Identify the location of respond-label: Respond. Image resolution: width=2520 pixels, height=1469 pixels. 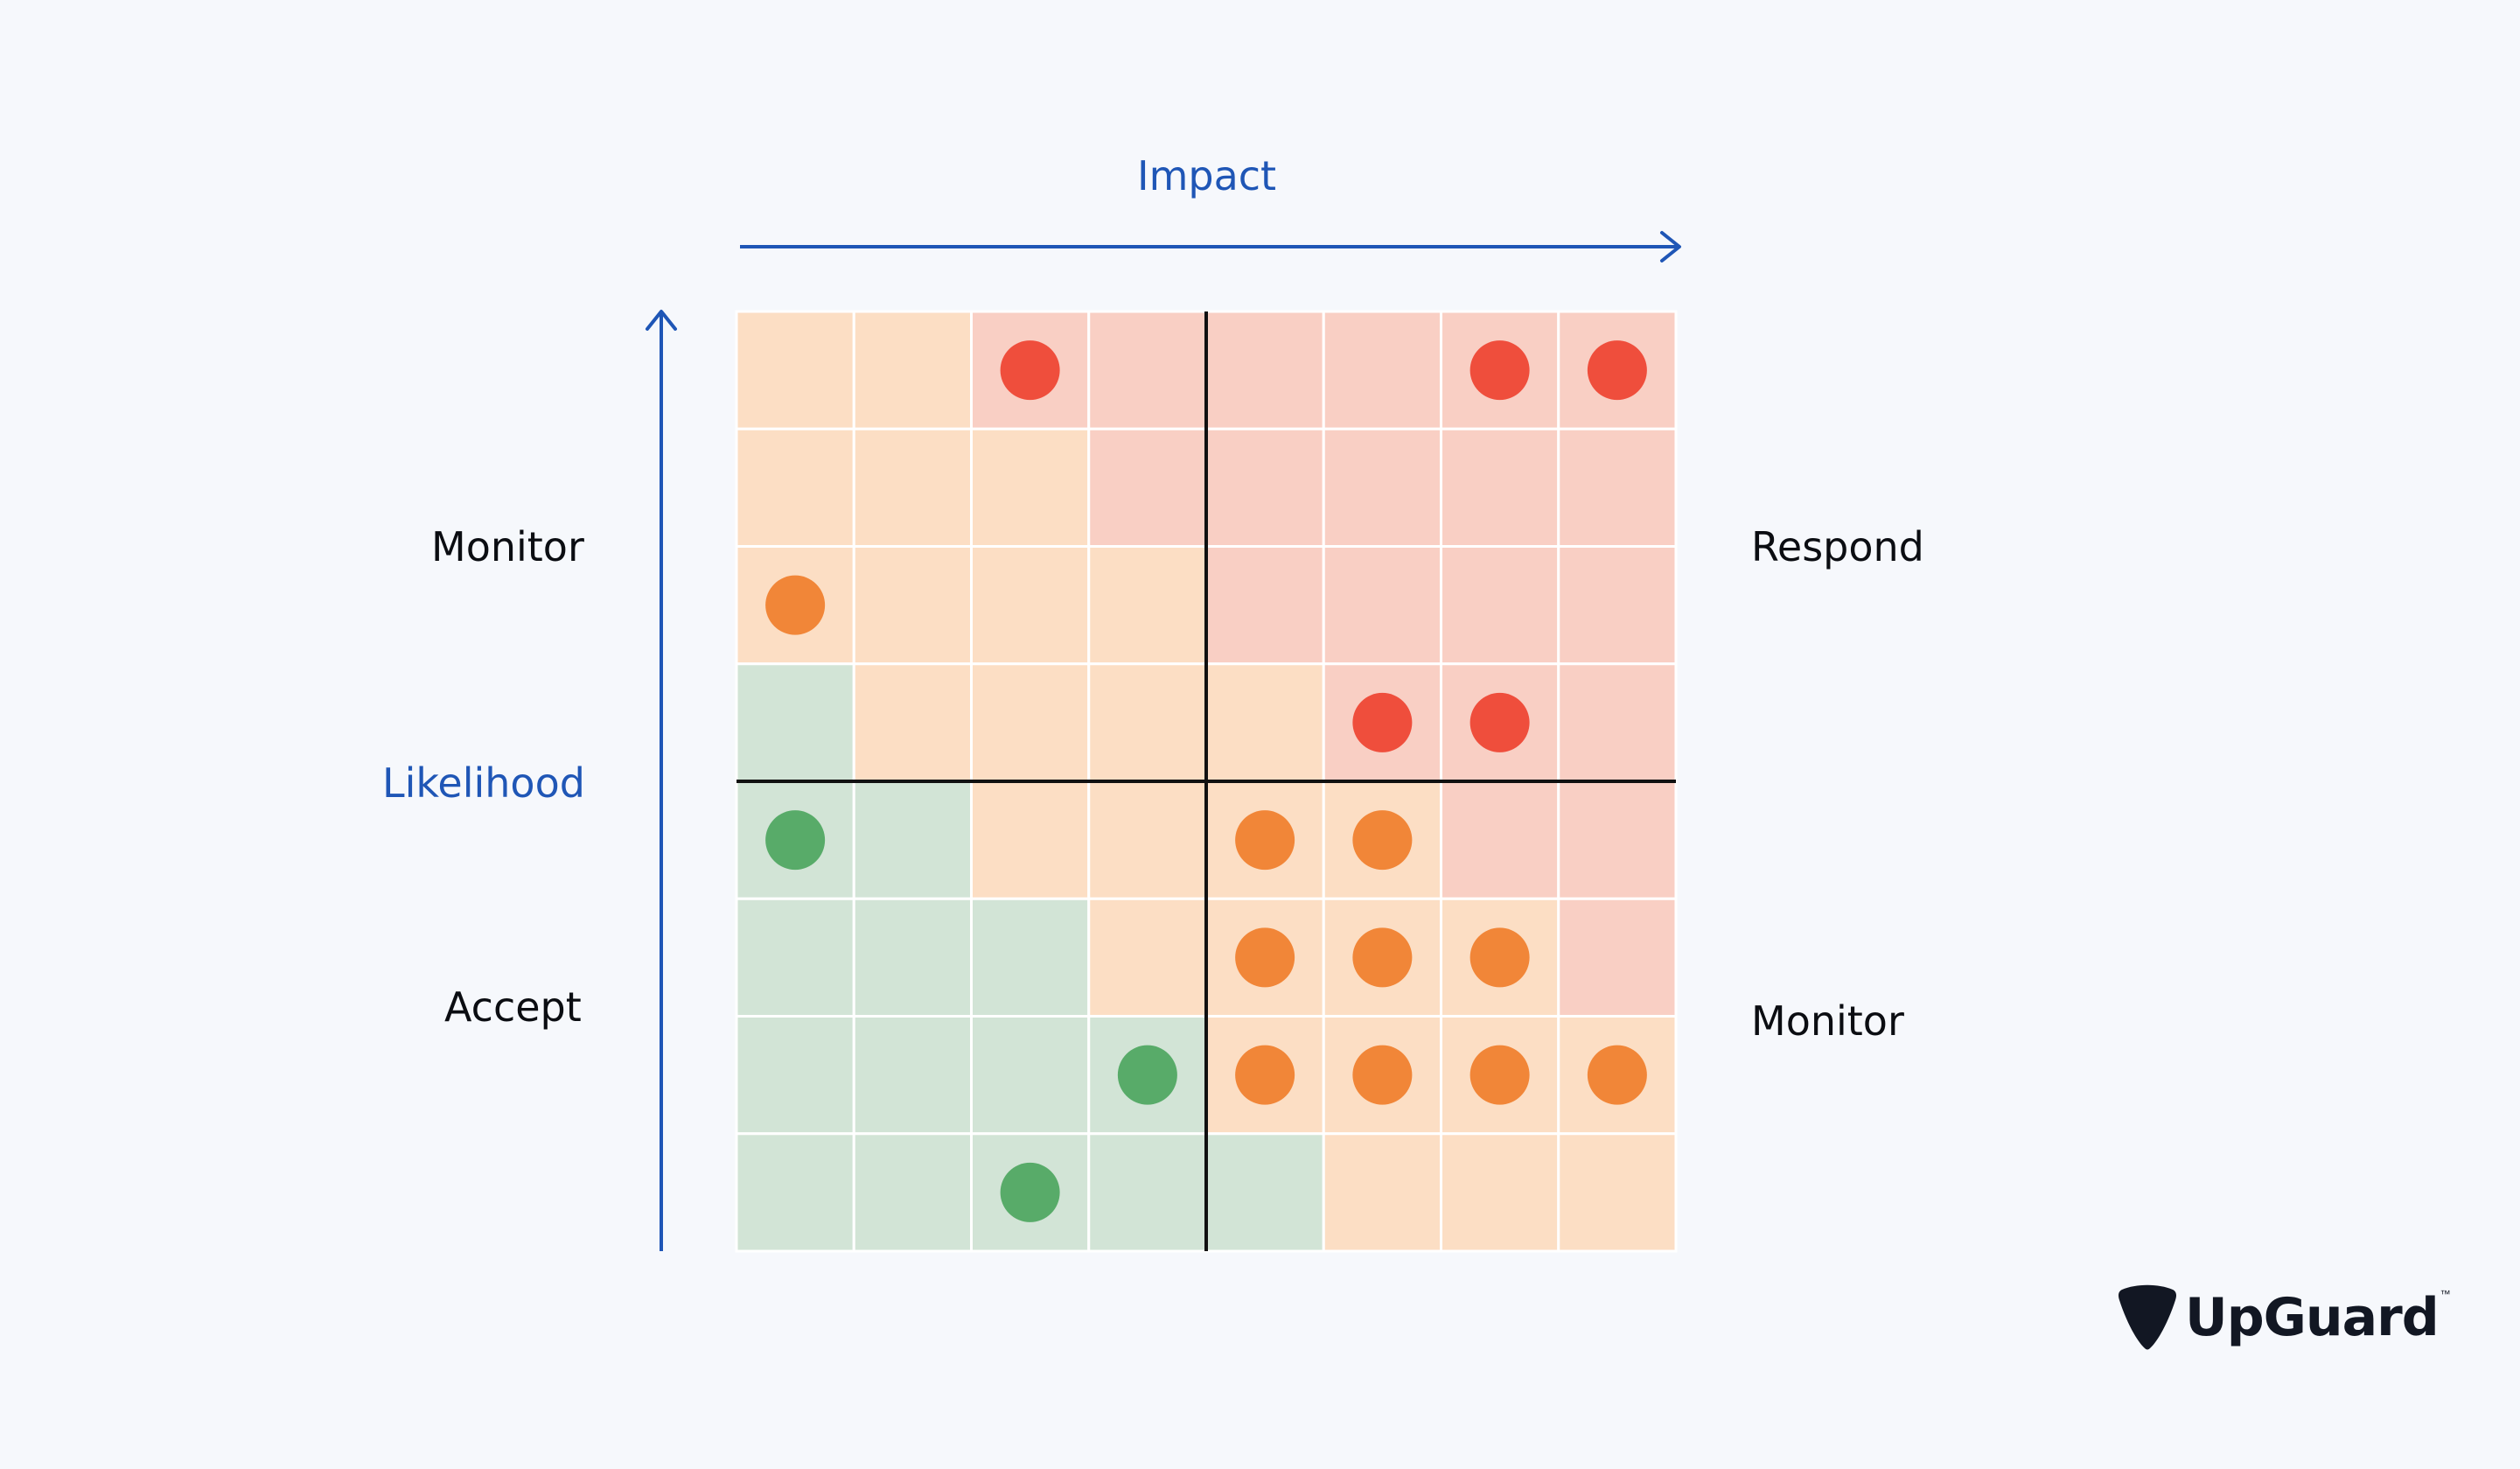
(1837, 546).